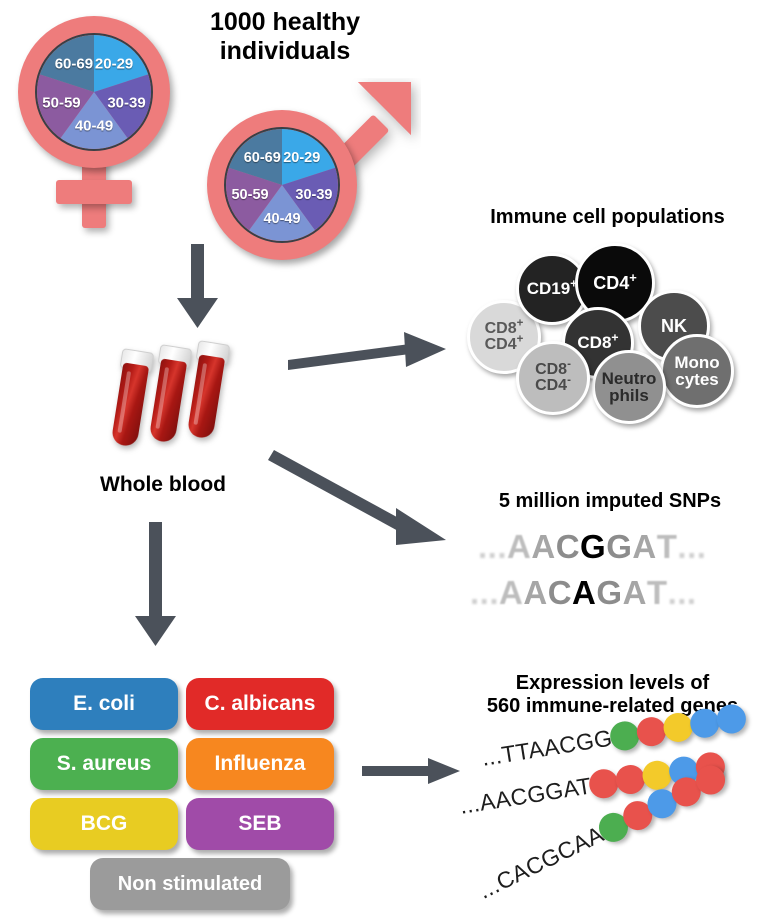 The width and height of the screenshot is (771, 922). I want to click on immune-cell-populations-title: Immune cell populations, so click(607, 217).